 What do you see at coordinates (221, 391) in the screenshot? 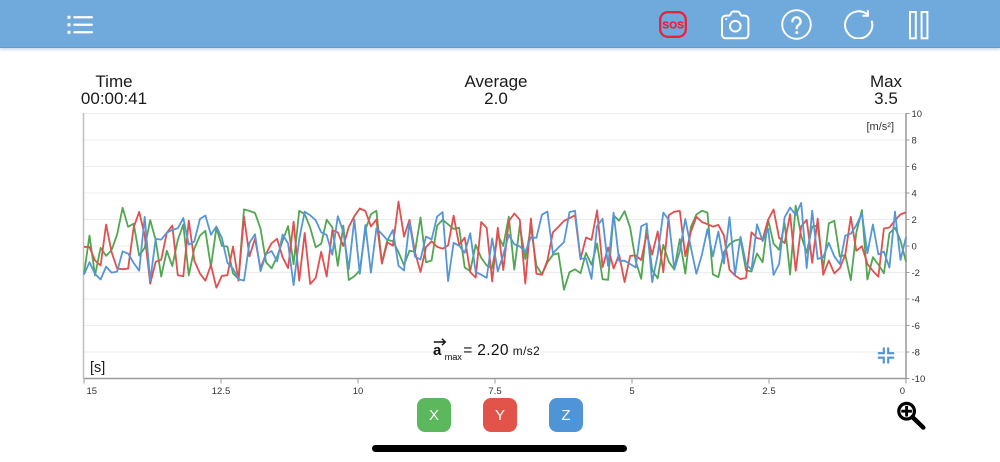
I see `svg-text: 12.5` at bounding box center [221, 391].